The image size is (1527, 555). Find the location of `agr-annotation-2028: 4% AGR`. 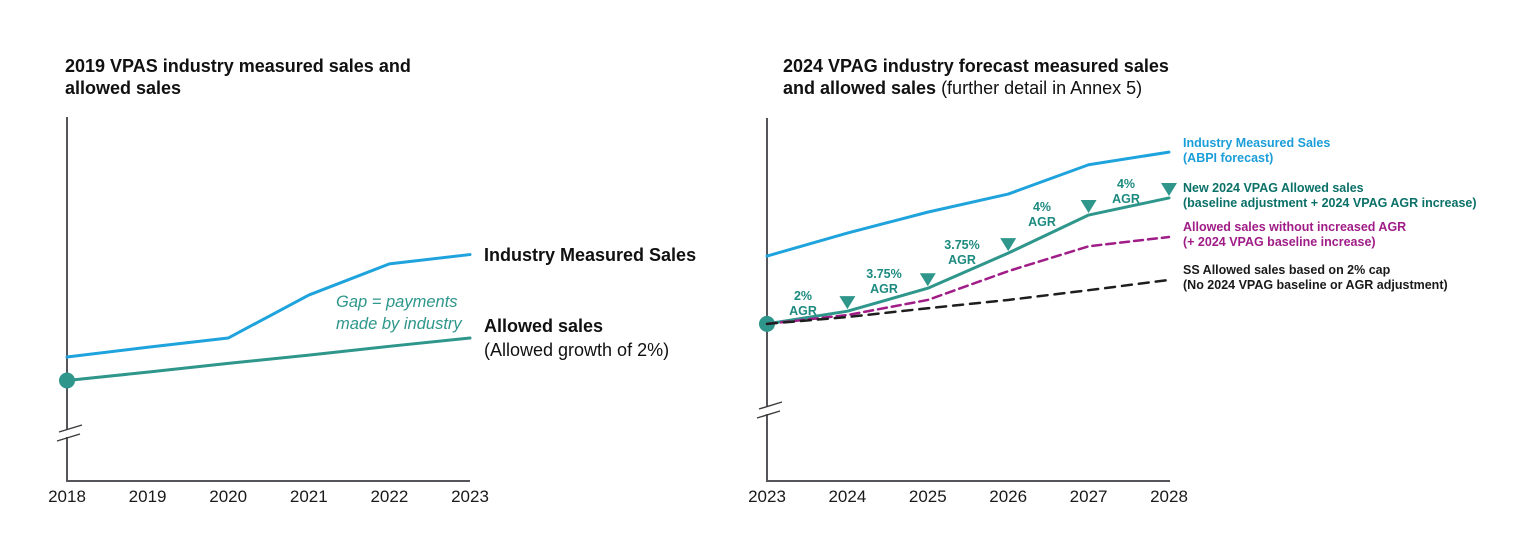

agr-annotation-2028: 4% AGR is located at coordinates (1126, 192).